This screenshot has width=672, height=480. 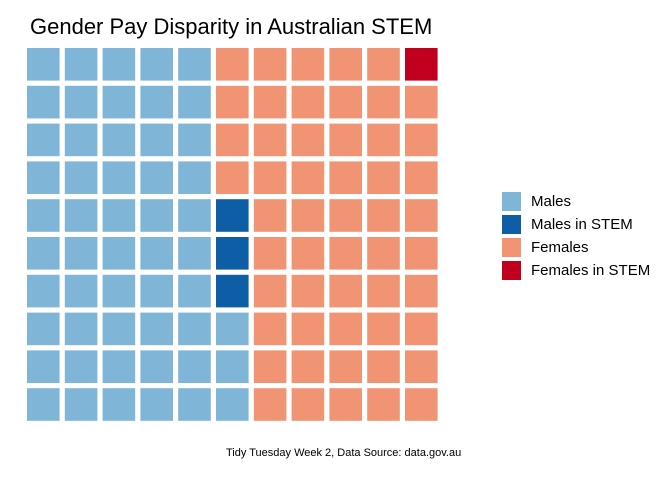 I want to click on legend-item: Males, so click(x=576, y=201).